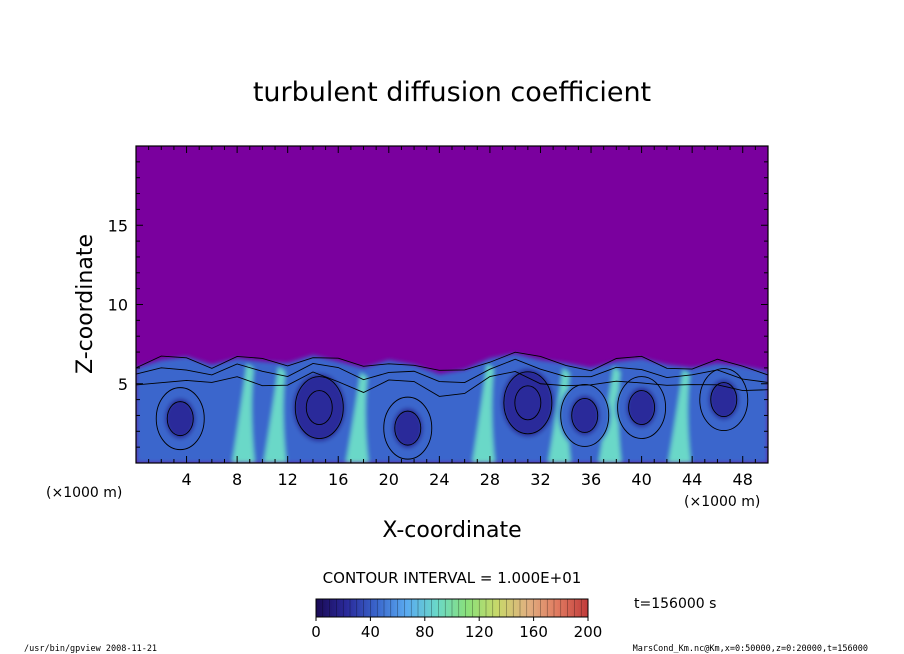 Image resolution: width=904 pixels, height=654 pixels. I want to click on colorbar-tick-label: 0, so click(316, 632).